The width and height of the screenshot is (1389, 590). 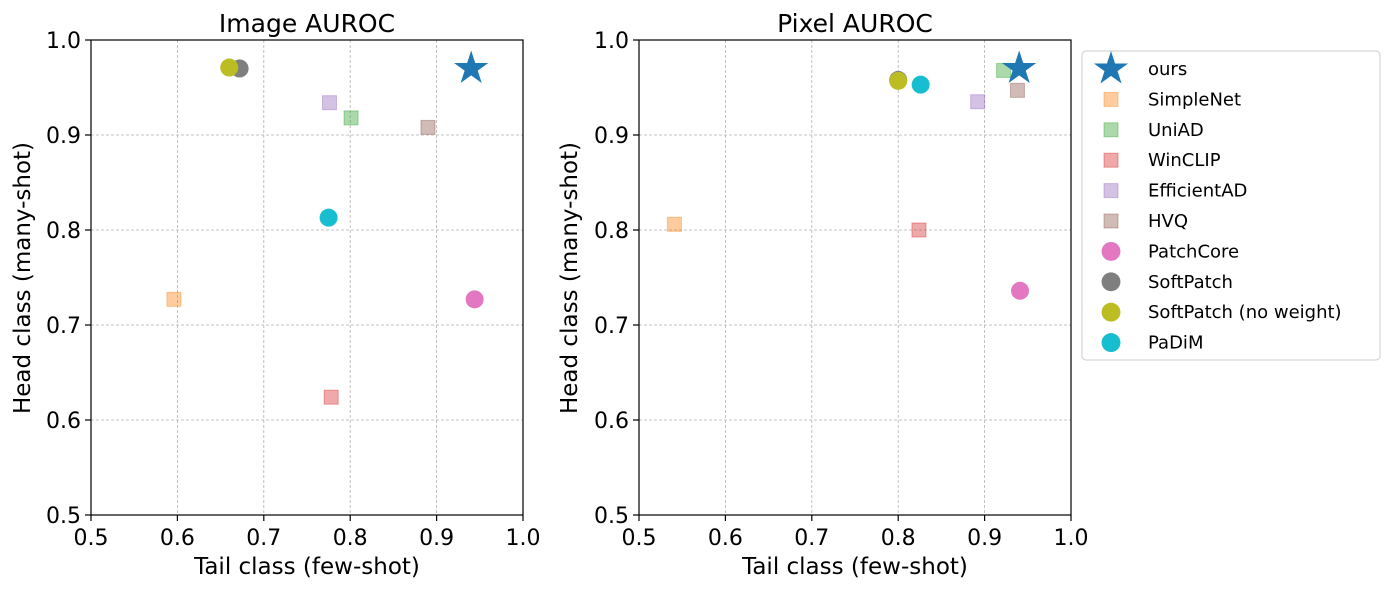 What do you see at coordinates (1145, 221) in the screenshot?
I see `legend-item-hvq: HVQ` at bounding box center [1145, 221].